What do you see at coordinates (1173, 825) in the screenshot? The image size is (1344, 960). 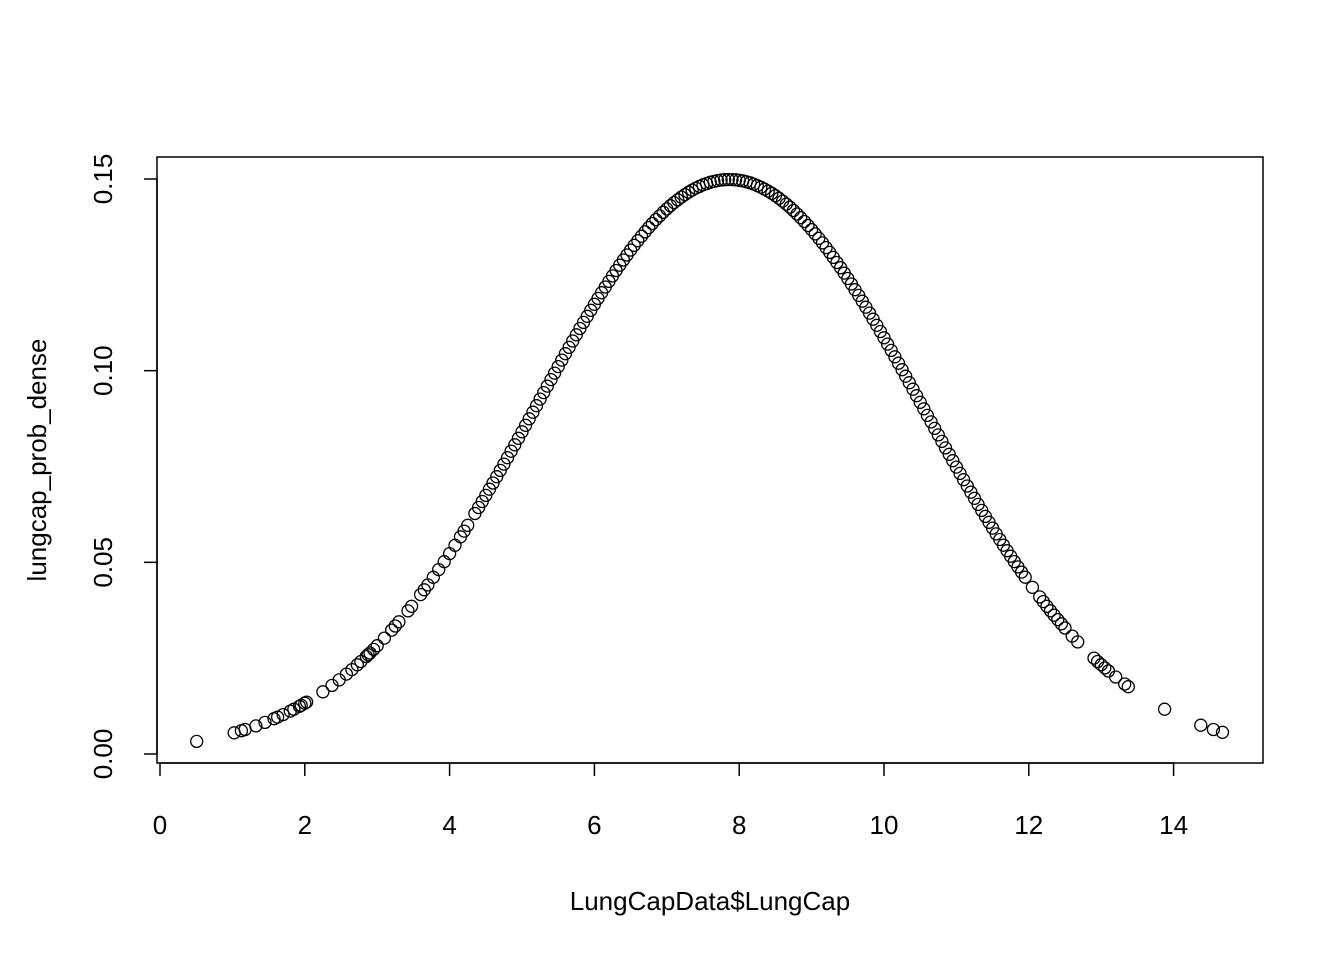 I see `x-tick-label: 14` at bounding box center [1173, 825].